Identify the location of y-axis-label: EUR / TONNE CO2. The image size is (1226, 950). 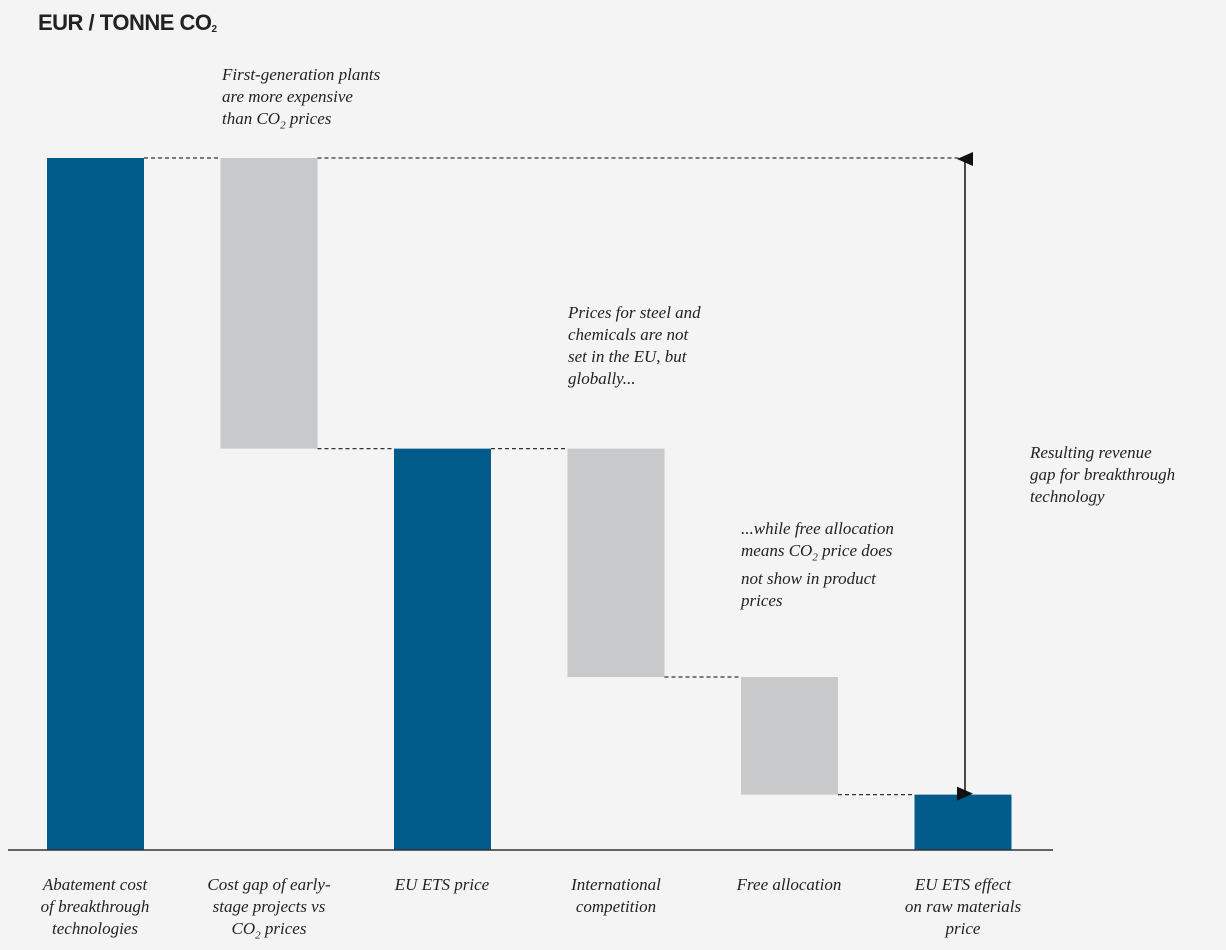
(127, 22).